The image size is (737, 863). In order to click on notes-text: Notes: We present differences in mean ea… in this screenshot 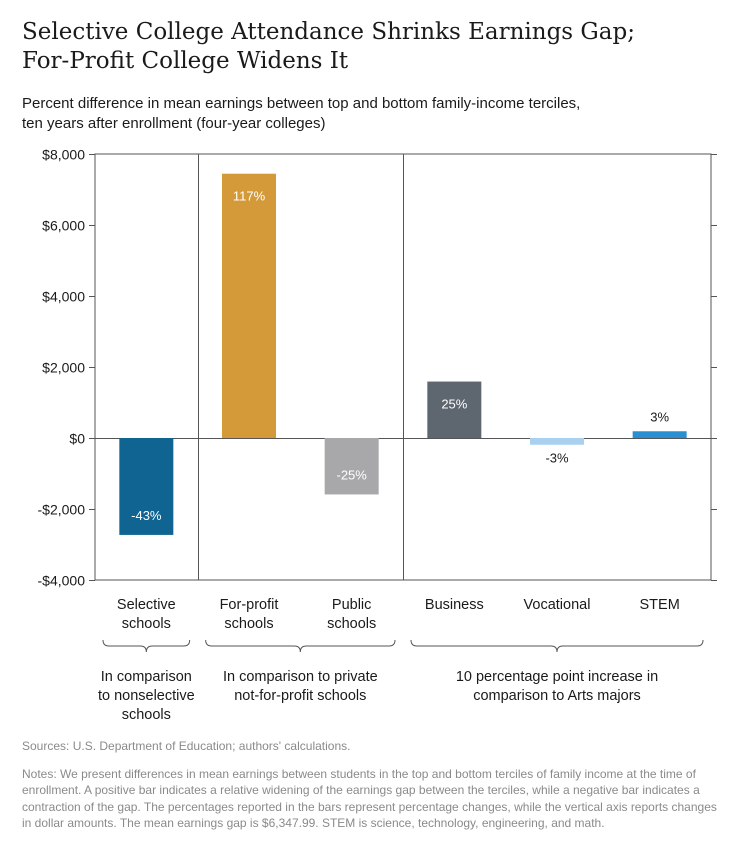, I will do `click(369, 799)`.